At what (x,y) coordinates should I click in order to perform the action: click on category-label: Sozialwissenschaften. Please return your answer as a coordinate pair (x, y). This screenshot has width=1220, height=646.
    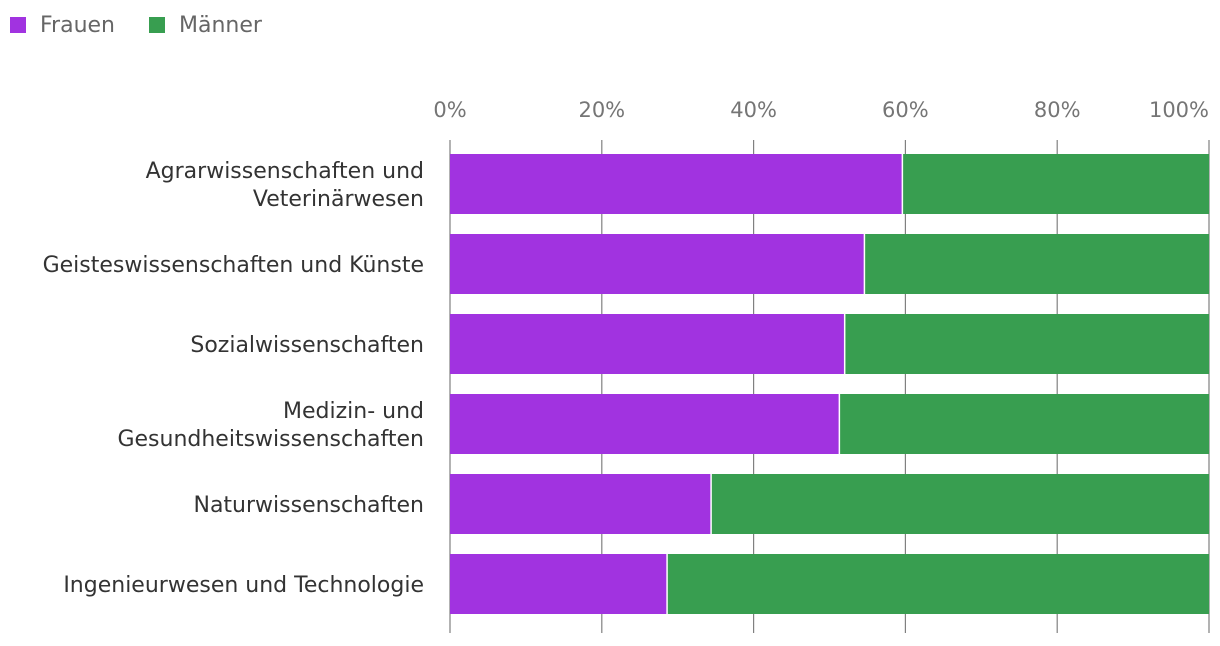
    Looking at the image, I should click on (307, 345).